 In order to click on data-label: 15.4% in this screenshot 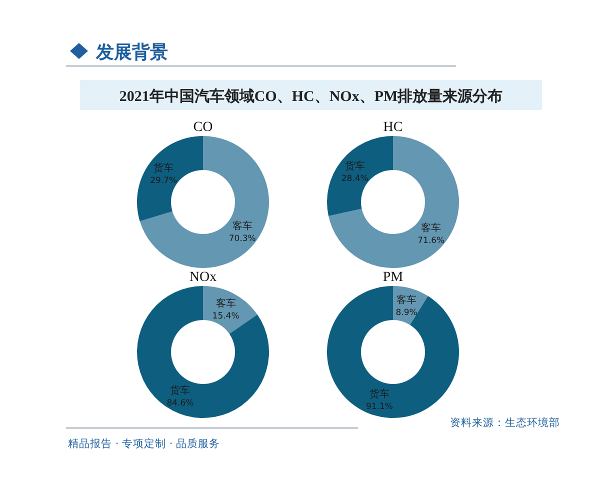, I will do `click(226, 317)`.